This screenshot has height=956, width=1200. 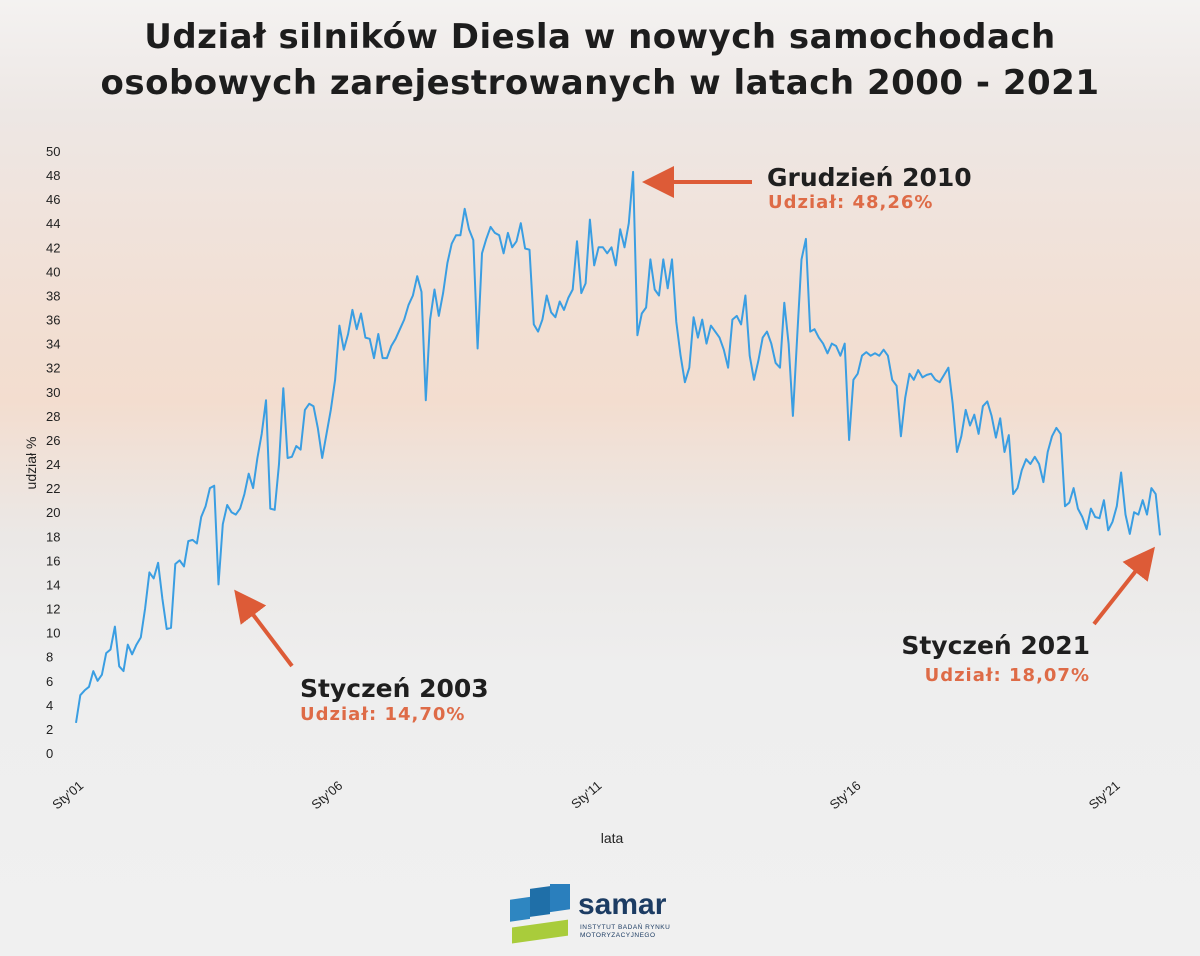 I want to click on y-tick-label: 42, so click(x=53, y=247).